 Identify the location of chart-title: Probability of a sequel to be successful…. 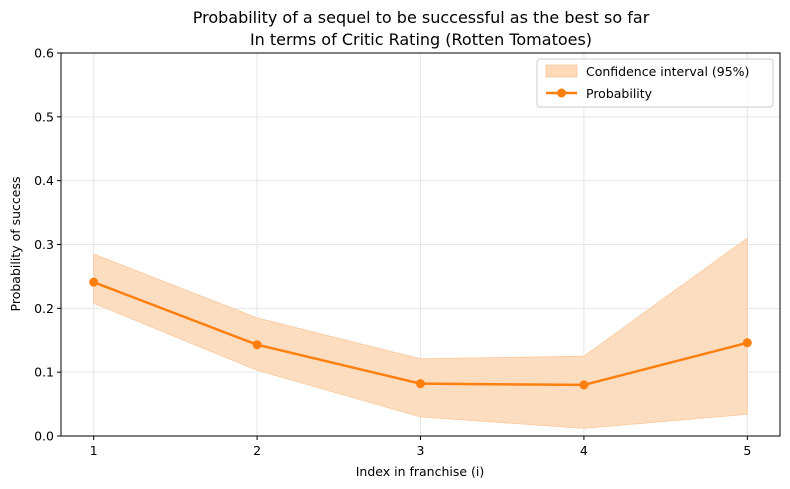
(421, 28).